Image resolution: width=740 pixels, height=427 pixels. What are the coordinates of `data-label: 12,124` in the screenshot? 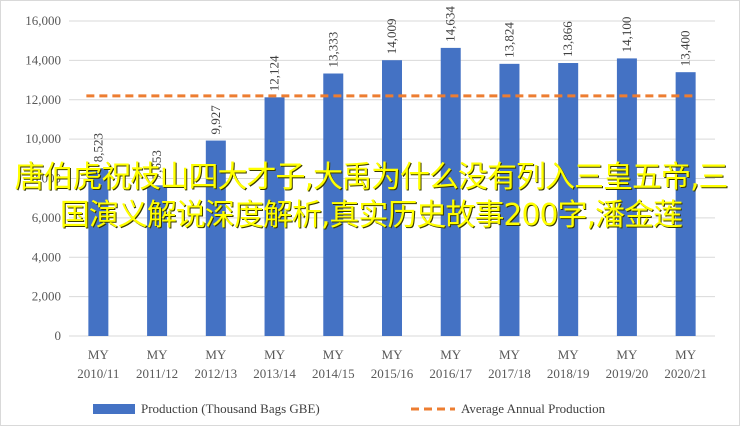 It's located at (274, 73).